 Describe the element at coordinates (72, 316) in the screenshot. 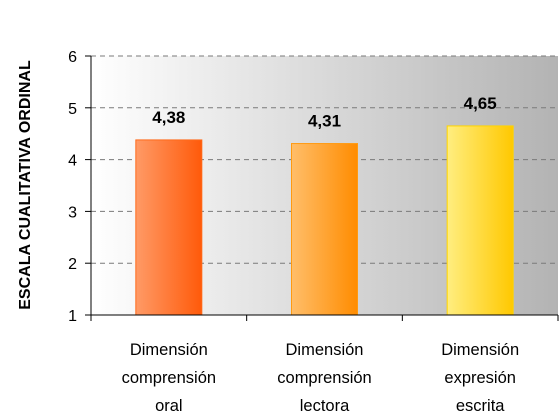

I see `y-tick-label: 1` at that location.